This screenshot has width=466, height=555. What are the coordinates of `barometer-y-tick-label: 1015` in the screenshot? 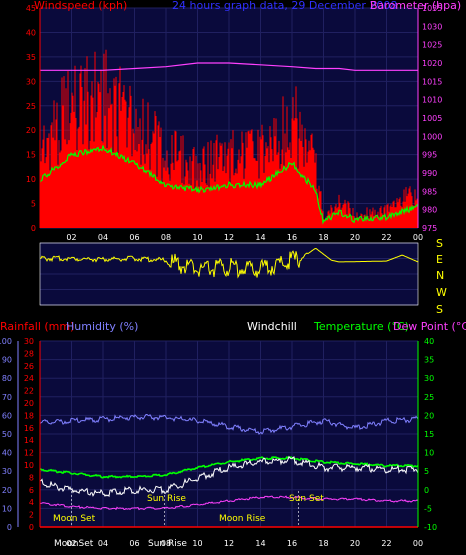 It's located at (432, 81).